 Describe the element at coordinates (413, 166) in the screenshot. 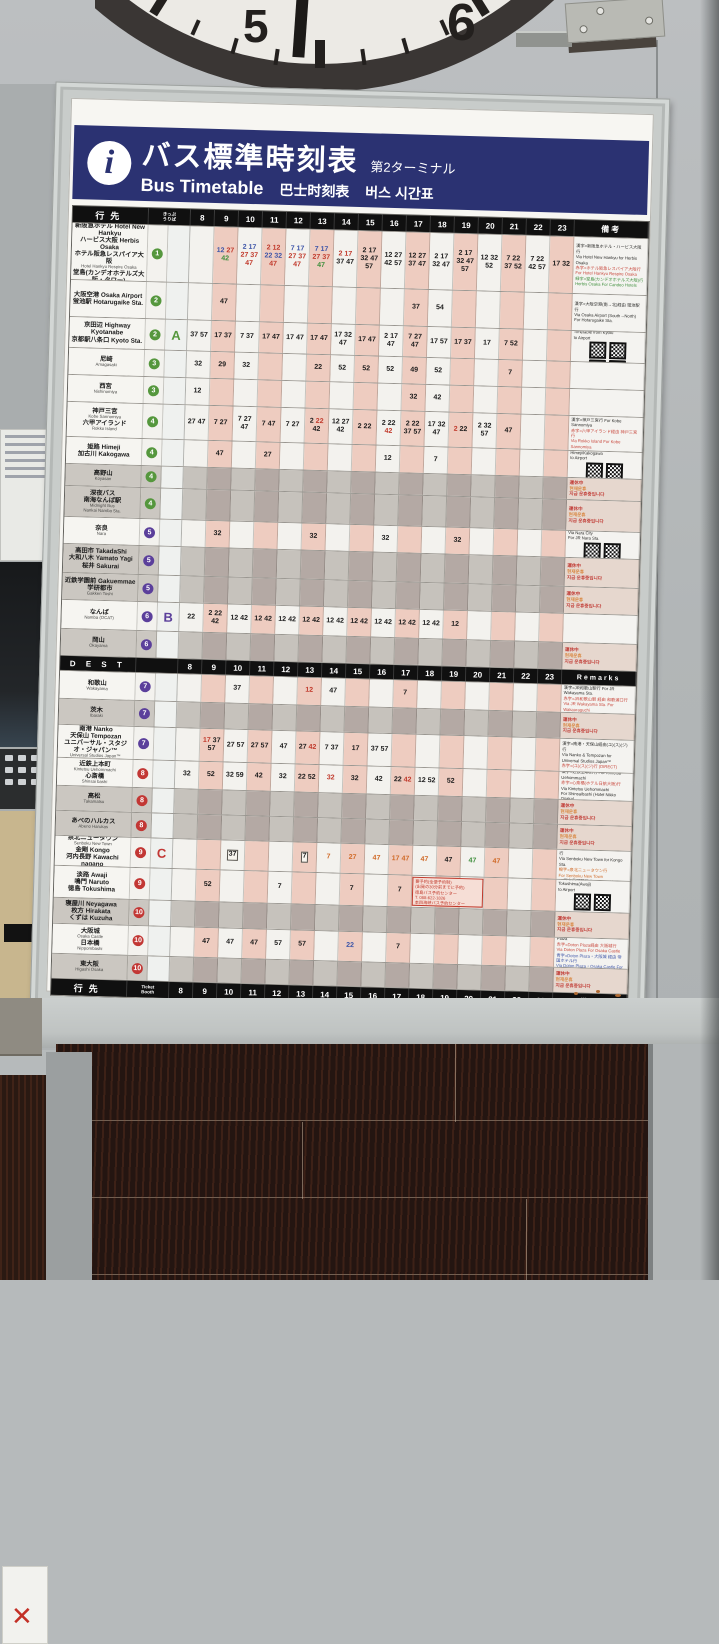

I see `terminal-label: 第2ターミナル` at that location.